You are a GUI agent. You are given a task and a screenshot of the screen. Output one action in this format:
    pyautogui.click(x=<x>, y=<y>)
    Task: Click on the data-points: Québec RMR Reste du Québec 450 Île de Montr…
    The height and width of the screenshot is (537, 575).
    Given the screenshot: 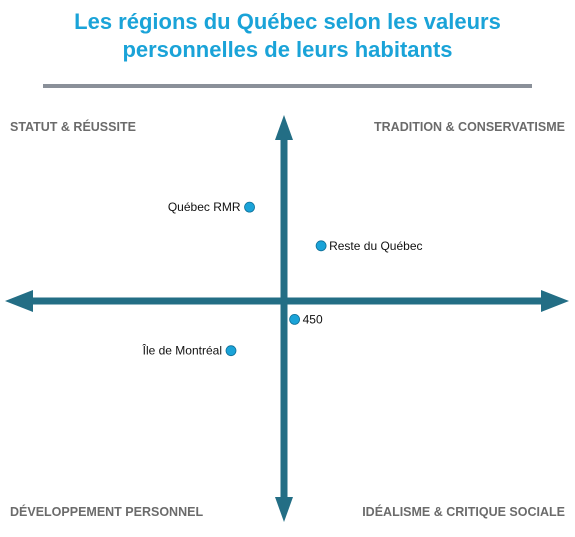 What is the action you would take?
    pyautogui.click(x=282, y=279)
    